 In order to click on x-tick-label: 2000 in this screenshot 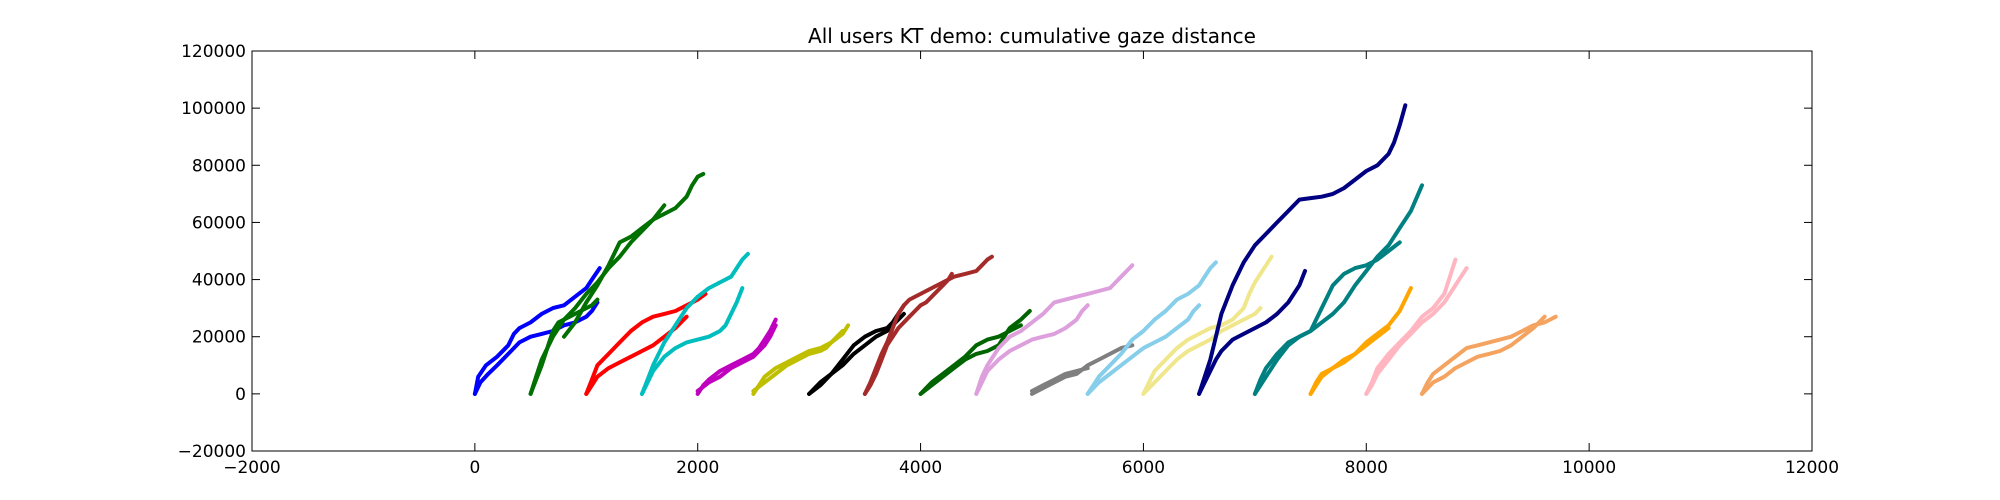, I will do `click(697, 468)`.